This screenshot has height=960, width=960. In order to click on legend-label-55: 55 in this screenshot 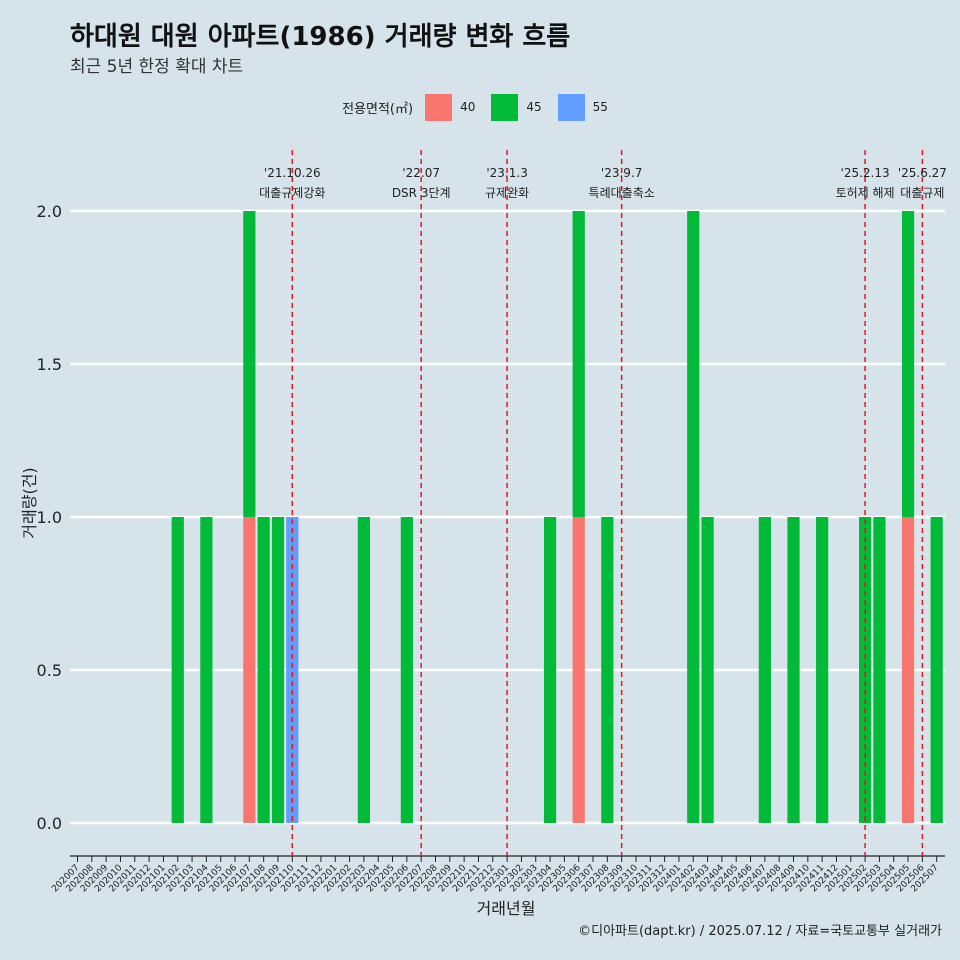, I will do `click(600, 107)`.